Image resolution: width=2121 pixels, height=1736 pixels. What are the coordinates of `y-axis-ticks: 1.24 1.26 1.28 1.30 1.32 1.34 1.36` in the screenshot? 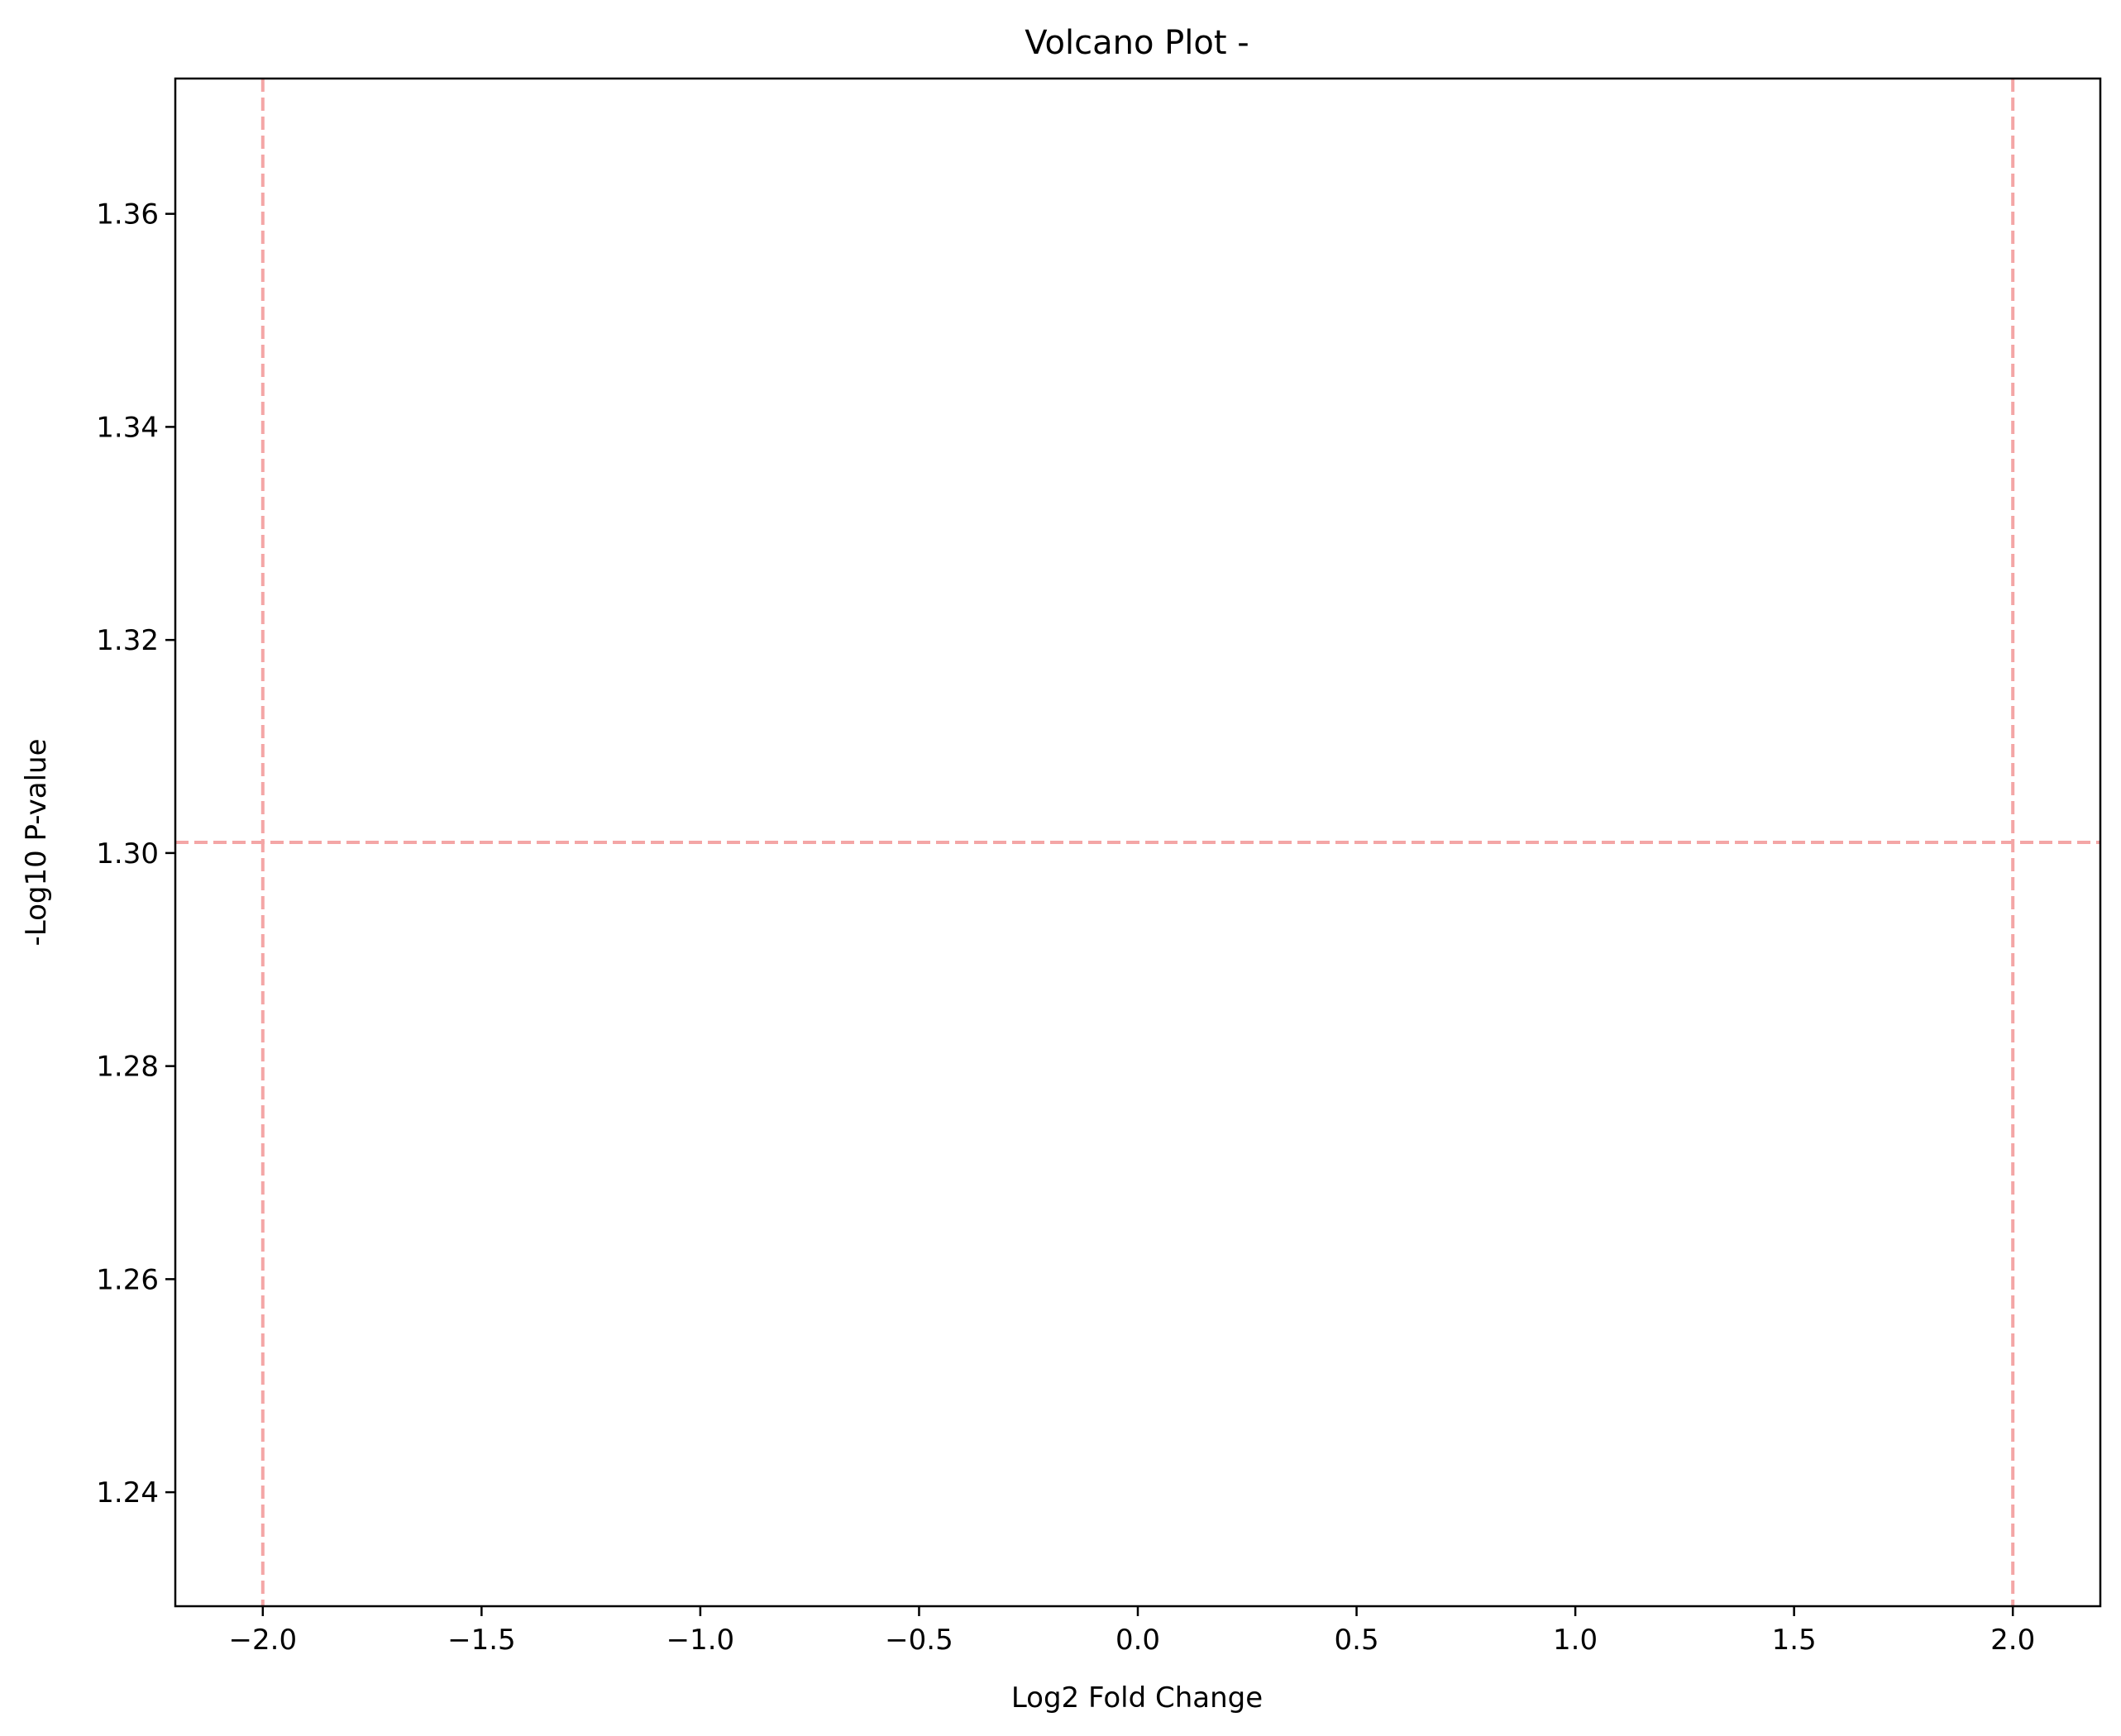 It's located at (135, 853).